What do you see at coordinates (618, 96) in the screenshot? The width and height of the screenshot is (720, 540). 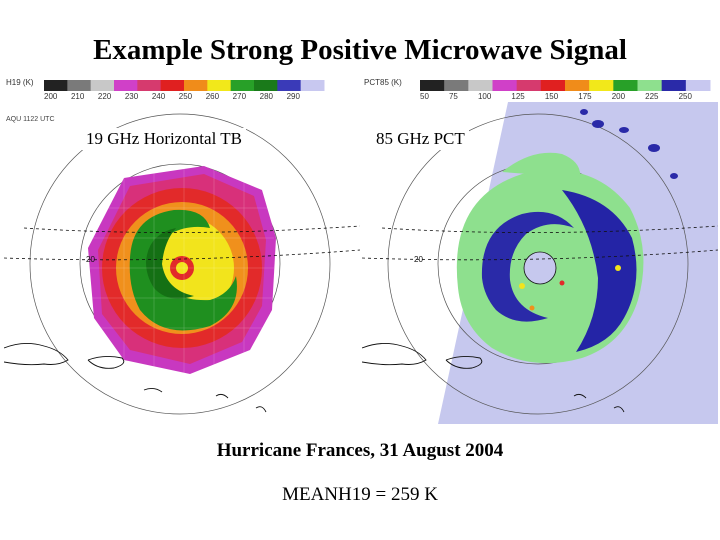 I see `pct85-tick: 200` at bounding box center [618, 96].